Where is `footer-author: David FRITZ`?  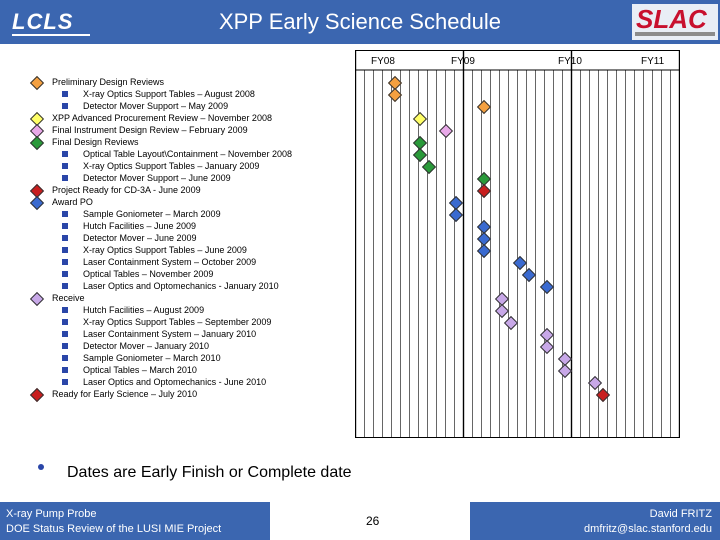 footer-author: David FRITZ is located at coordinates (680, 514).